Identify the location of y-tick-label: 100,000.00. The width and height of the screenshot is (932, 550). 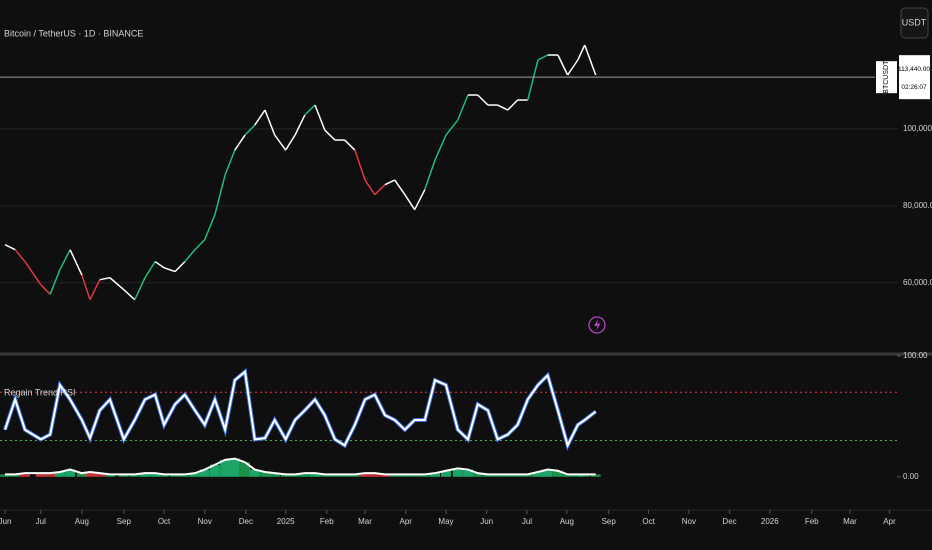
(917, 128).